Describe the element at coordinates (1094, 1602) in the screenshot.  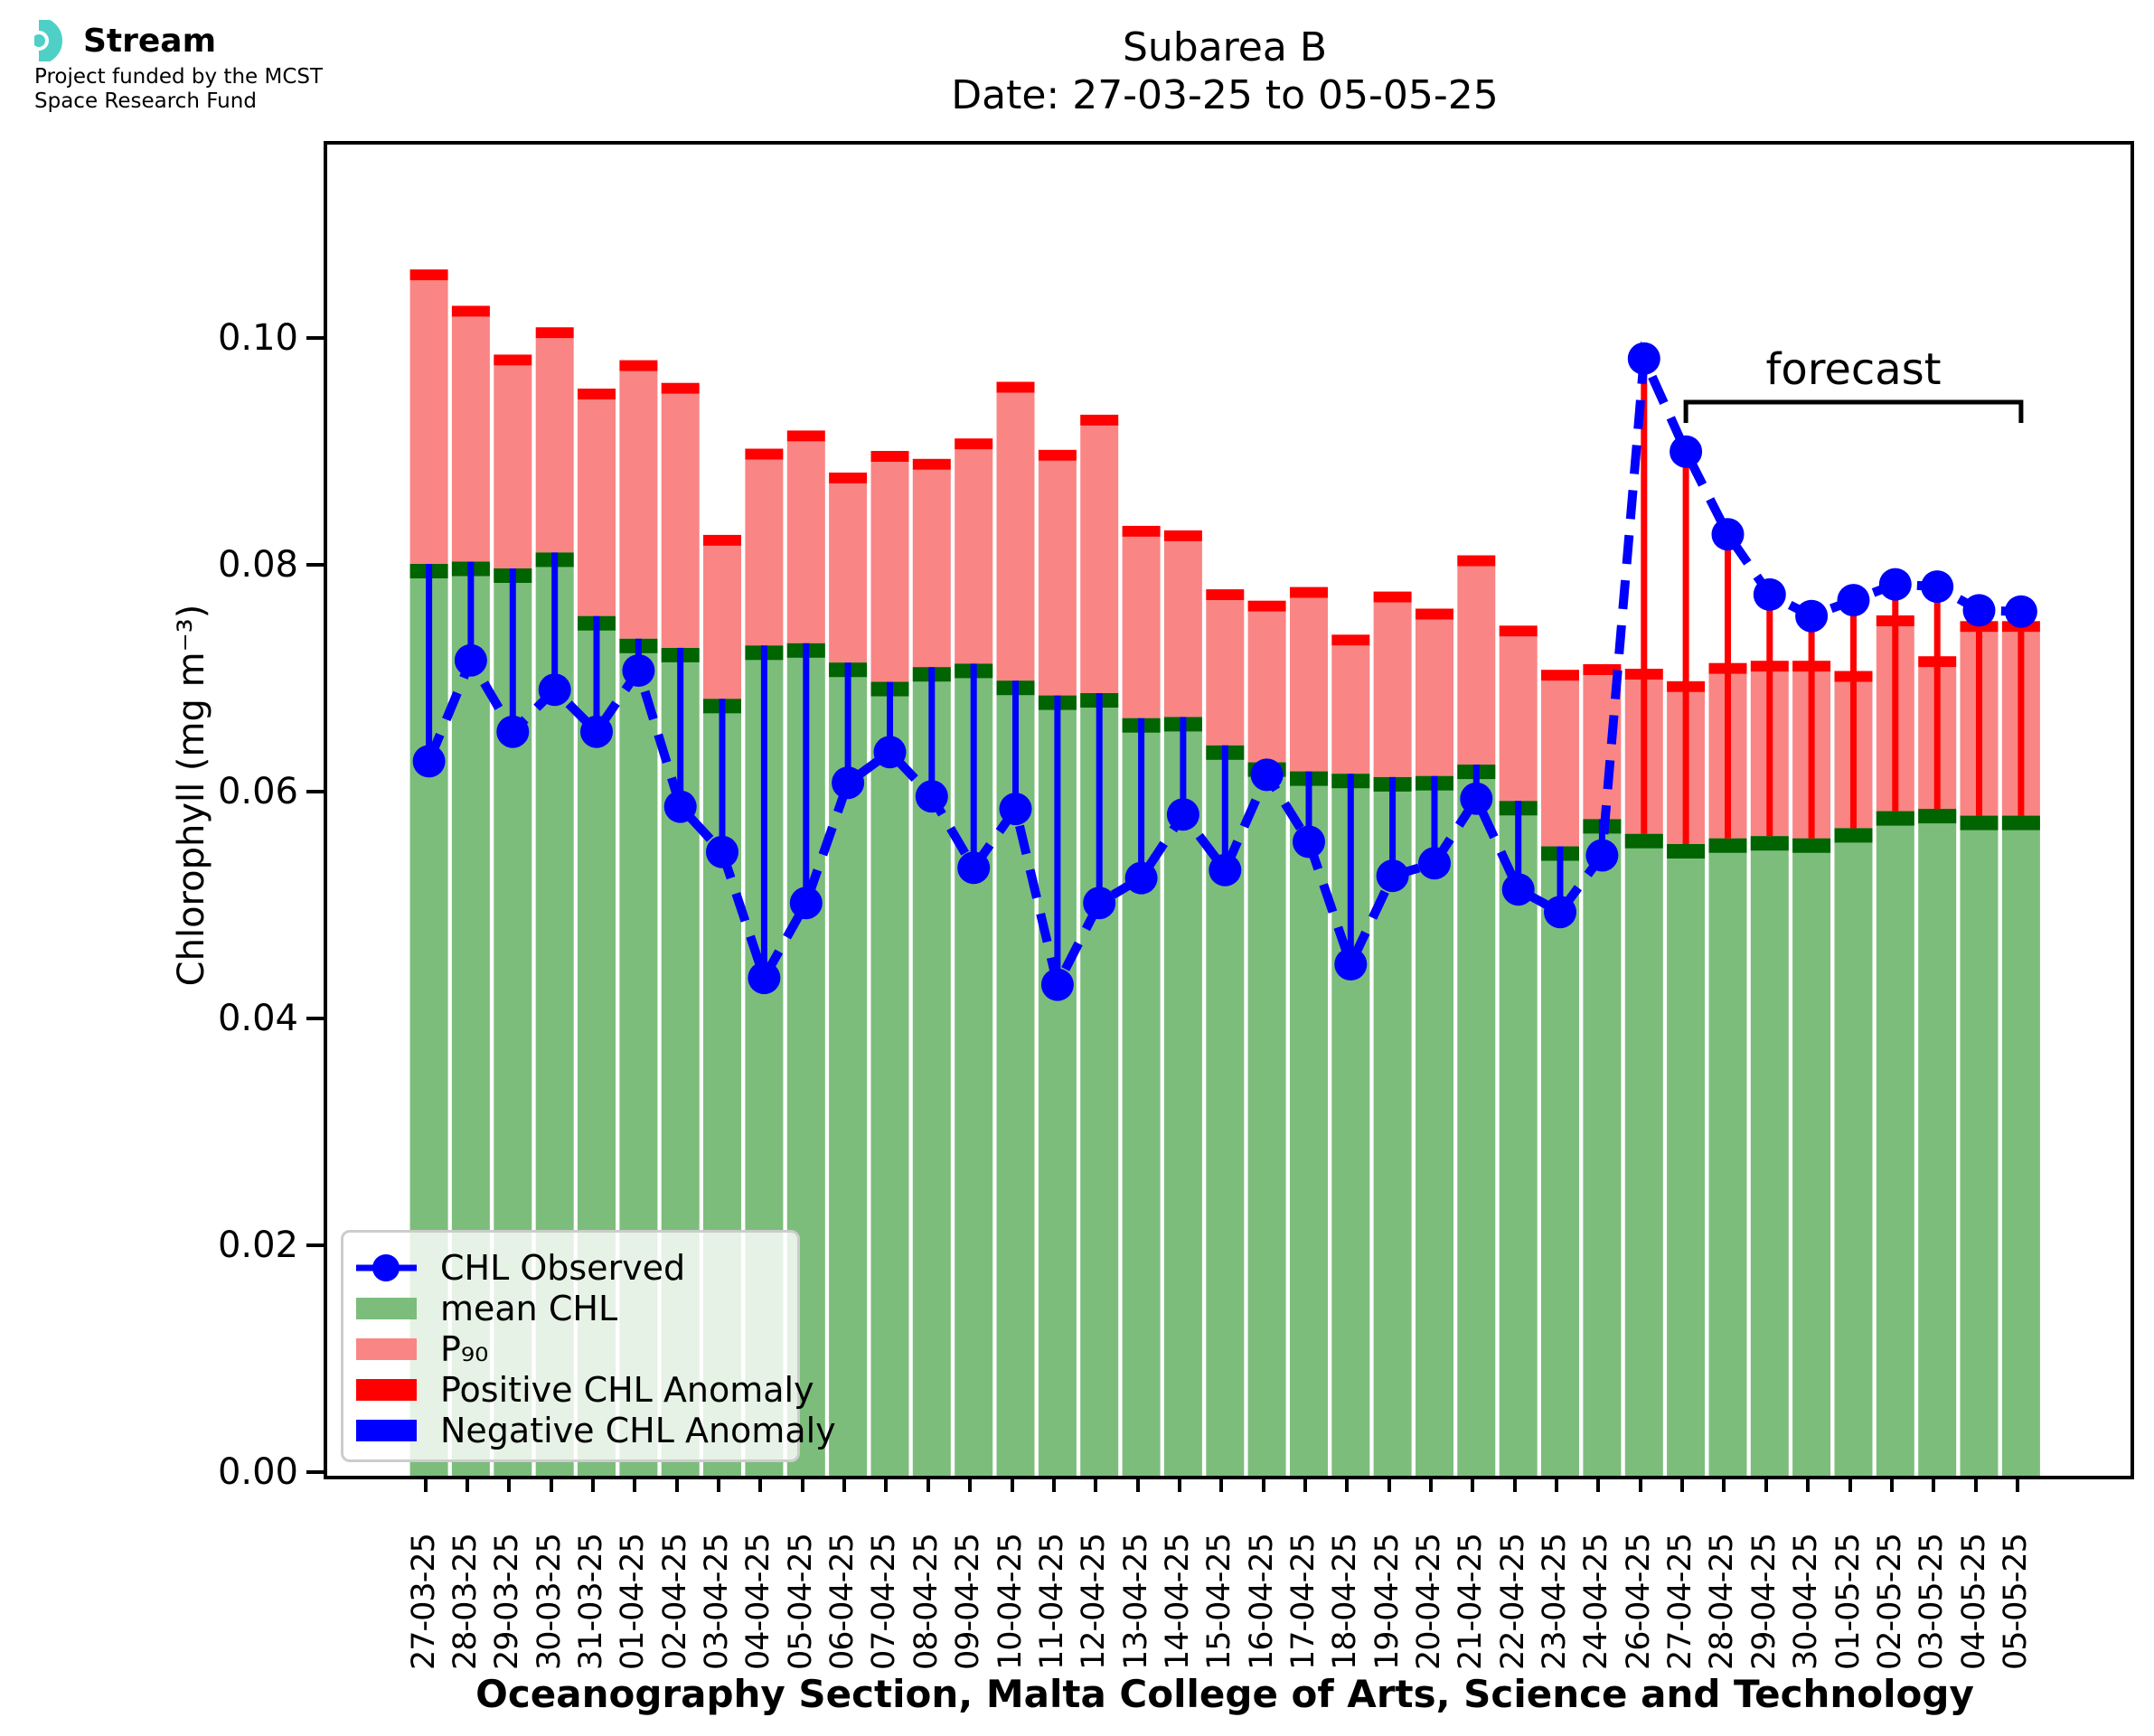
I see `x-tick-label: 12-04-25` at that location.